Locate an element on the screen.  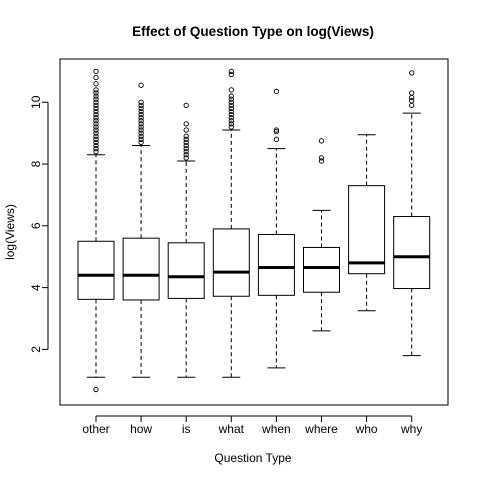
x-tick-label: who is located at coordinates (366, 429).